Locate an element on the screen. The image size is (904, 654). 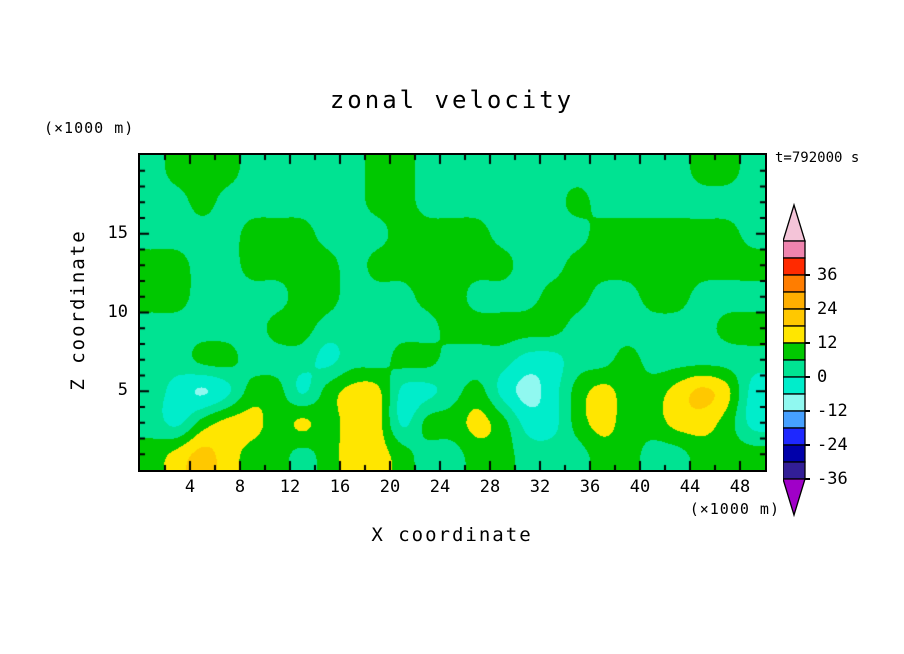
y-tick-label: 5 is located at coordinates (122, 390).